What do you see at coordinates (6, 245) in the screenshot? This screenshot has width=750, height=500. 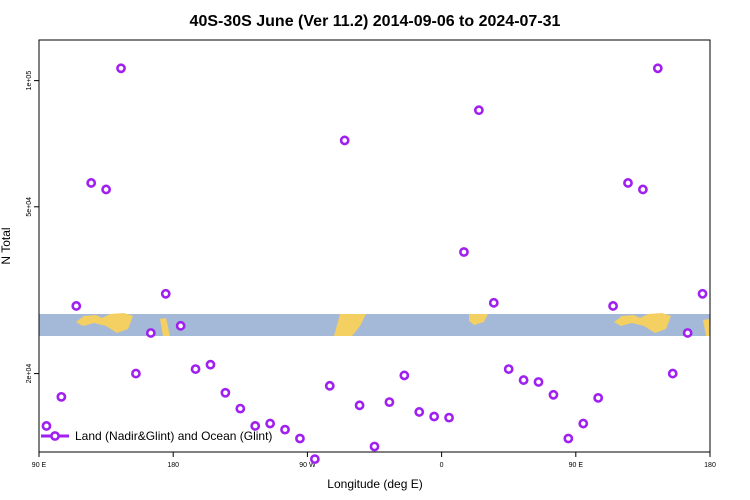 I see `y-axis-label: N Total` at bounding box center [6, 245].